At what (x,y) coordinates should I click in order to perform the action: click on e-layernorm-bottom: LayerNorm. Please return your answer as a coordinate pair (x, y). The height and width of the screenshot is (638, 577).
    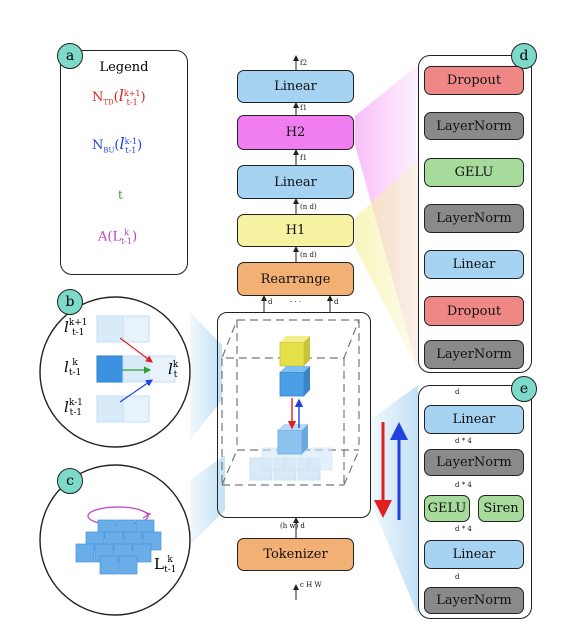
    Looking at the image, I should click on (474, 600).